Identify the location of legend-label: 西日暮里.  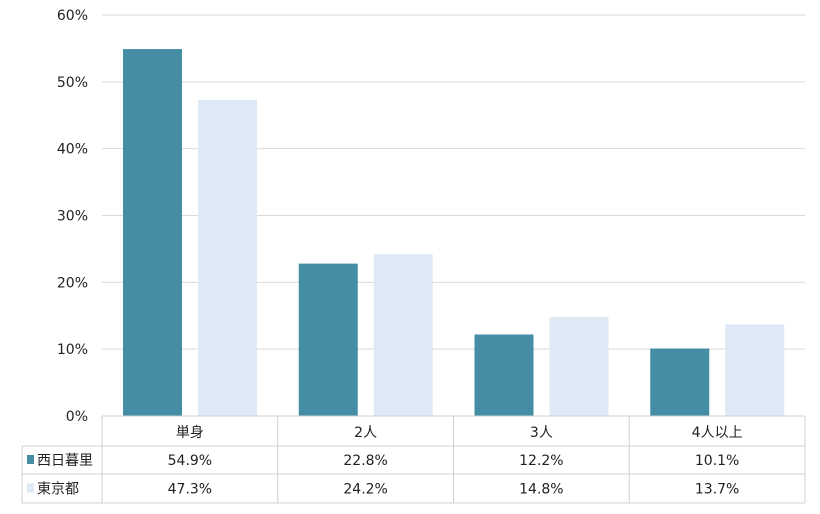
(65, 461).